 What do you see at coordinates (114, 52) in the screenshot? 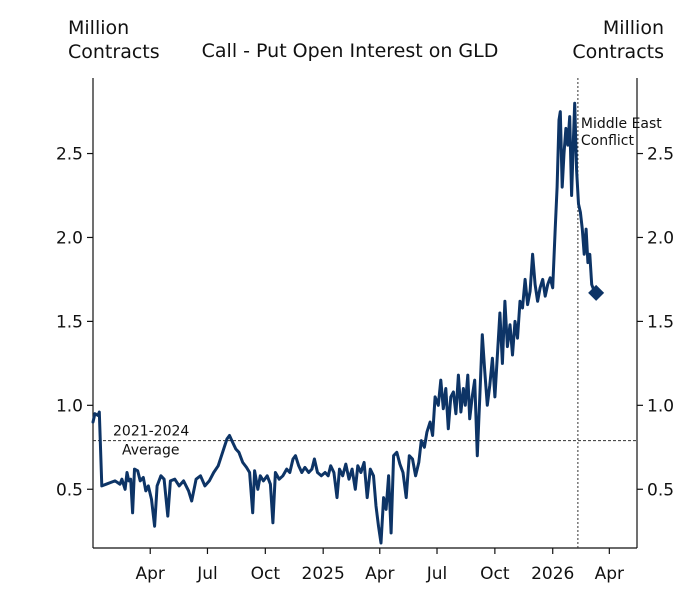
I see `left-axis-unit-line-2: Contracts` at bounding box center [114, 52].